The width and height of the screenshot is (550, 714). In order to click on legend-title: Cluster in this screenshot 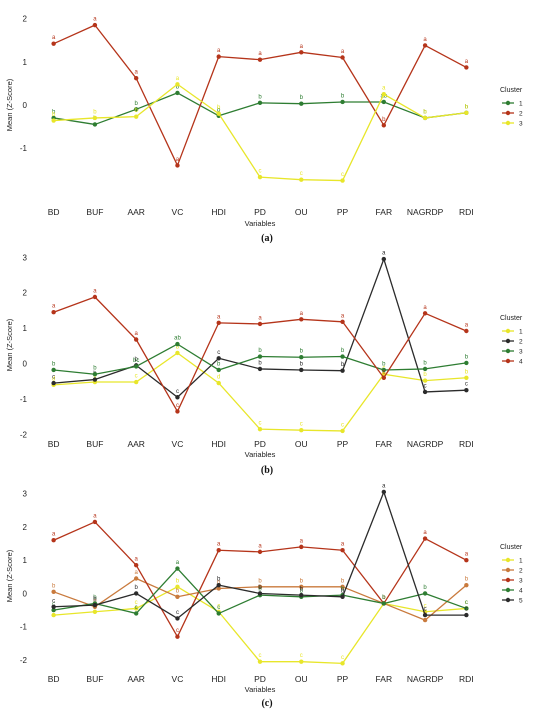, I will do `click(511, 90)`.